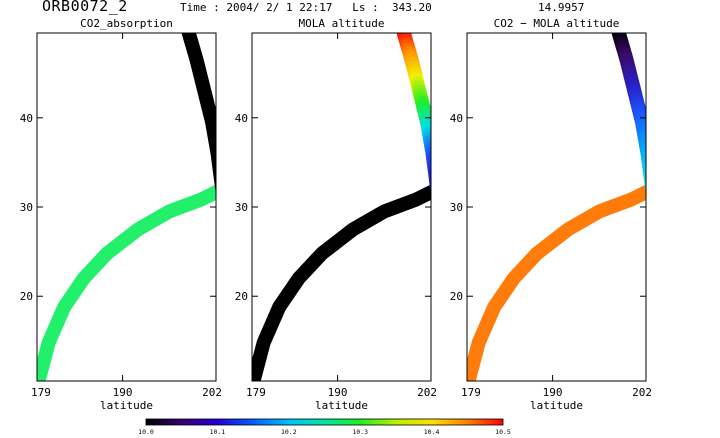 This screenshot has height=438, width=720. I want to click on plot-title: MOLA altitude, so click(341, 23).